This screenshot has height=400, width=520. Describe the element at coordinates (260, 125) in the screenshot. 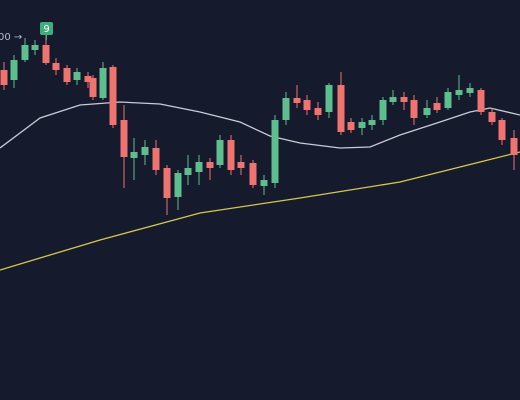

I see `moving-average` at that location.